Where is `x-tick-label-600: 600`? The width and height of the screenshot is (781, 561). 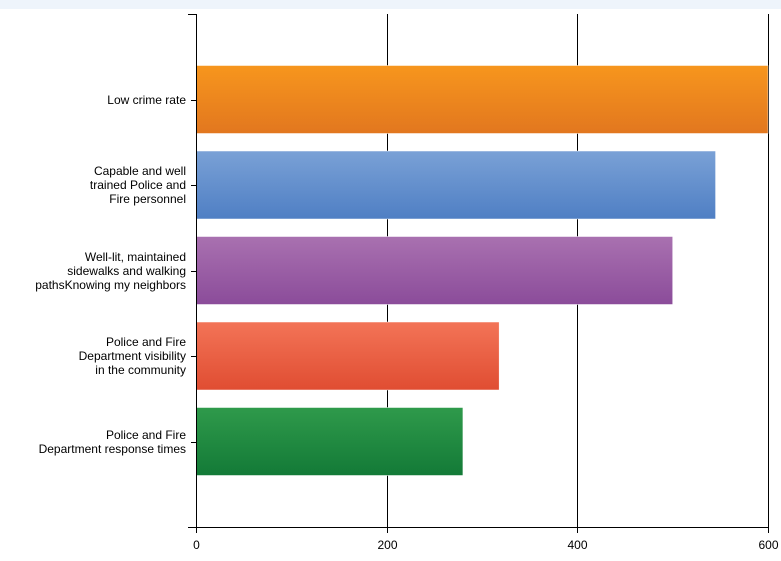 x-tick-label-600: 600 is located at coordinates (768, 545).